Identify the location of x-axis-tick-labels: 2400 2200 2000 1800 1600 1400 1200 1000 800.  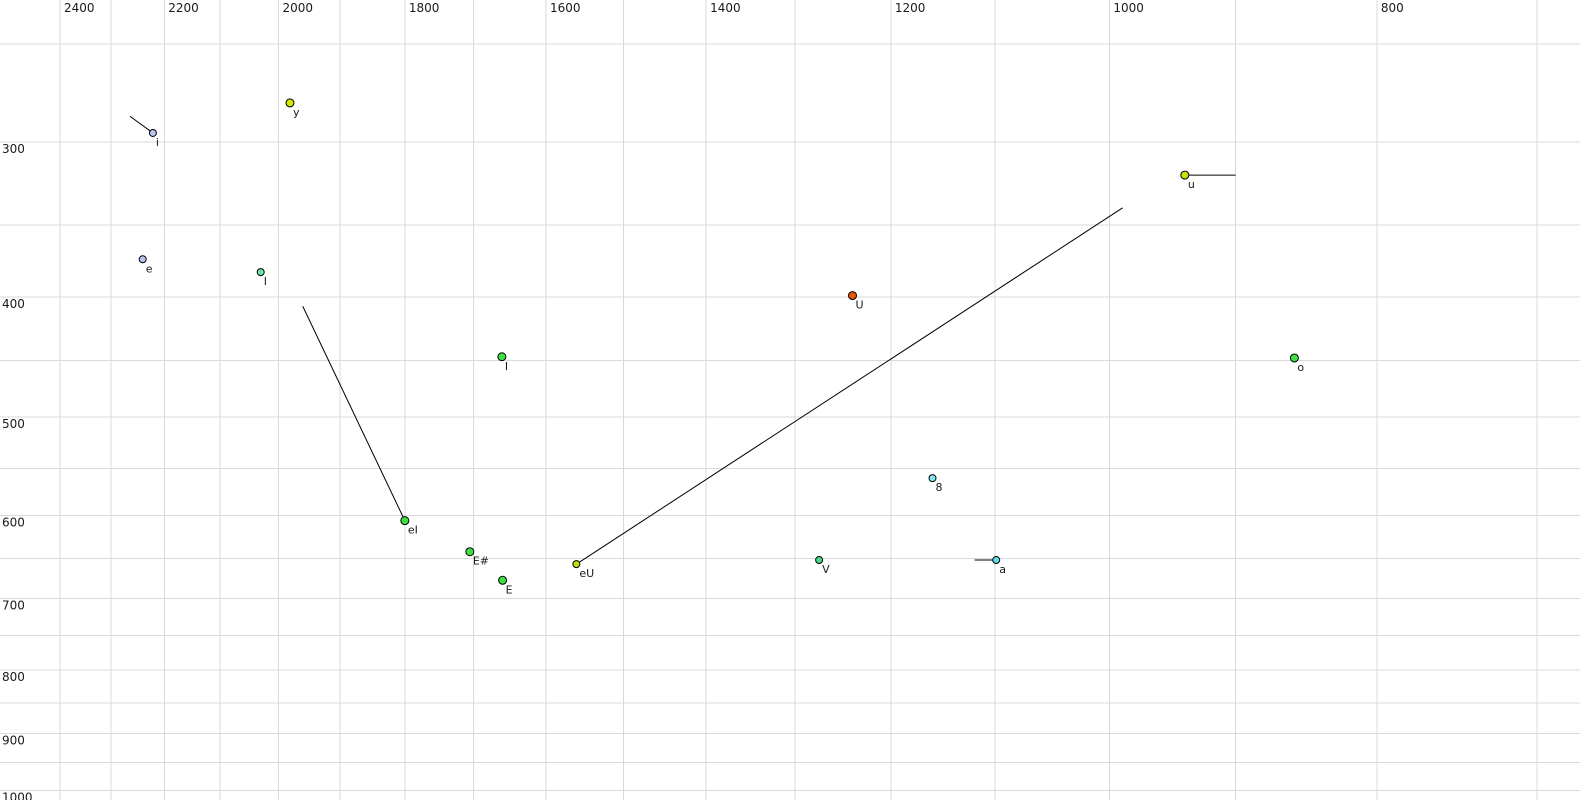
(734, 8).